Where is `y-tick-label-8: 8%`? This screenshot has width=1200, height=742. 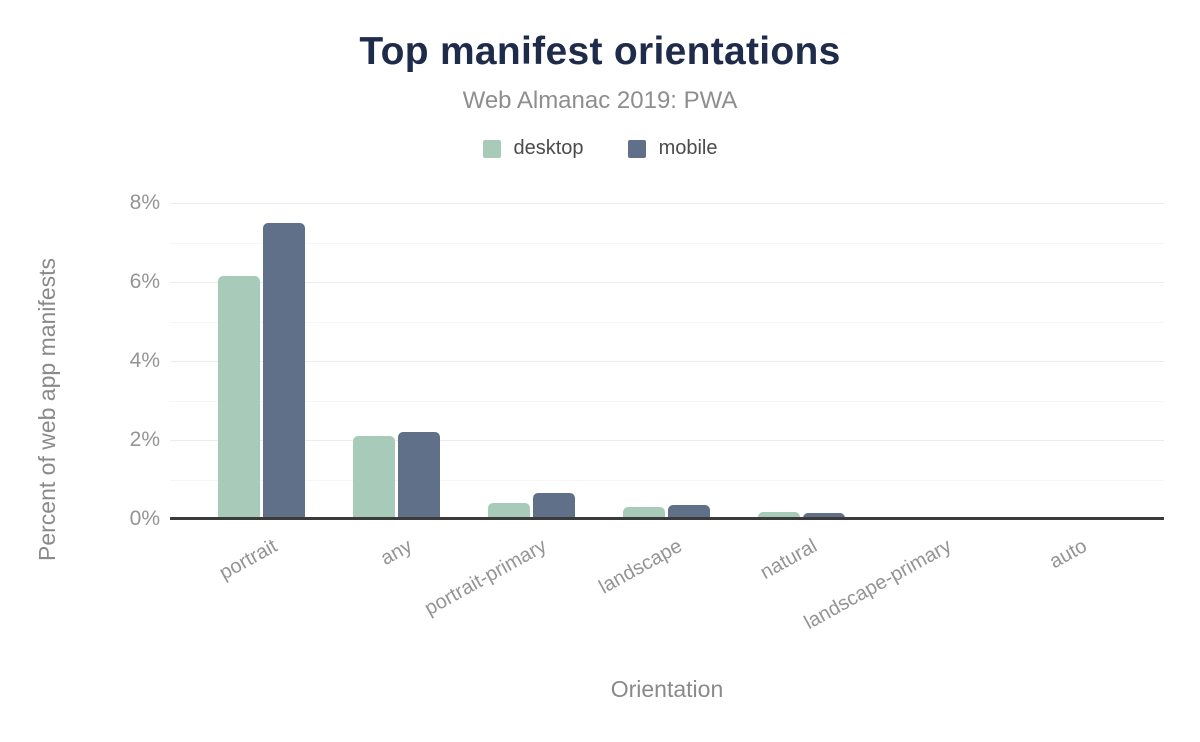 y-tick-label-8: 8% is located at coordinates (144, 202).